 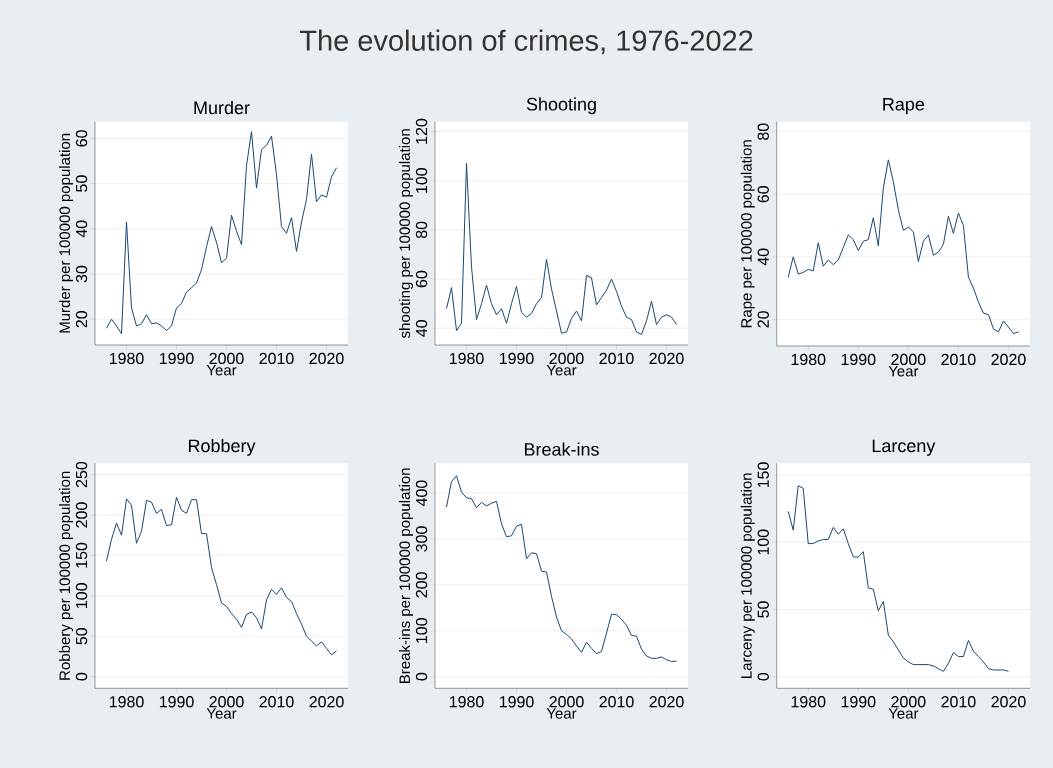 I want to click on chart-title: Murder, so click(x=222, y=107).